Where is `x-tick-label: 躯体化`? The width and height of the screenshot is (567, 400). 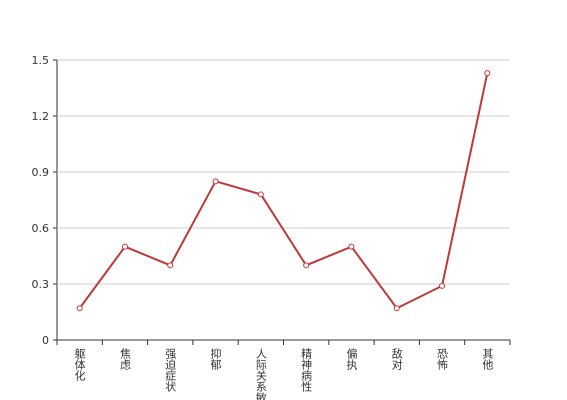 x-tick-label: 躯体化 is located at coordinates (79, 365).